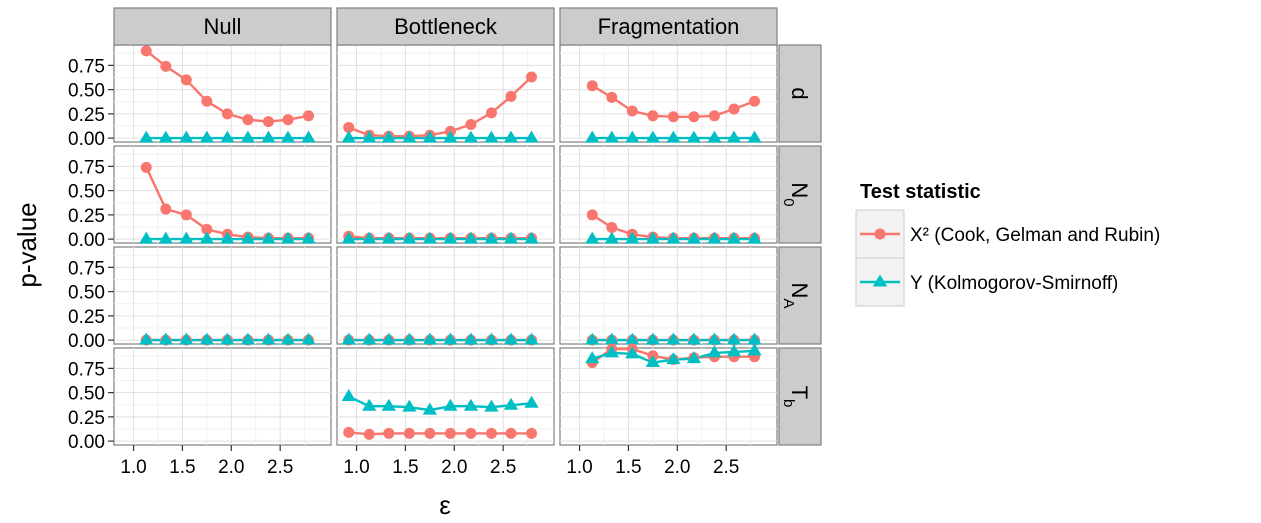 The width and height of the screenshot is (1261, 523). Describe the element at coordinates (796, 397) in the screenshot. I see `row-strip-label: Tb` at that location.